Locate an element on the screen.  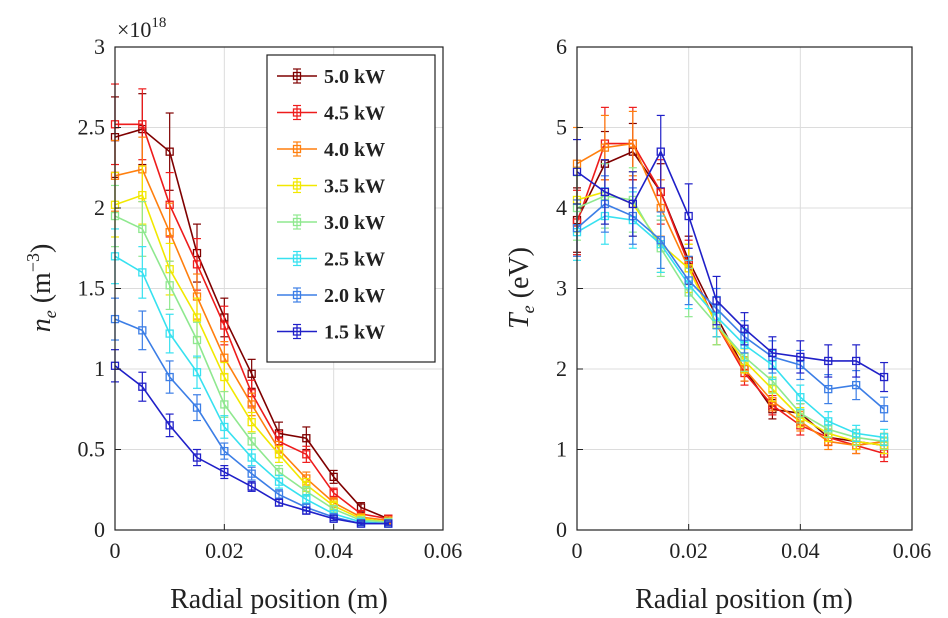
series-1_5kW is located at coordinates (251, 438).